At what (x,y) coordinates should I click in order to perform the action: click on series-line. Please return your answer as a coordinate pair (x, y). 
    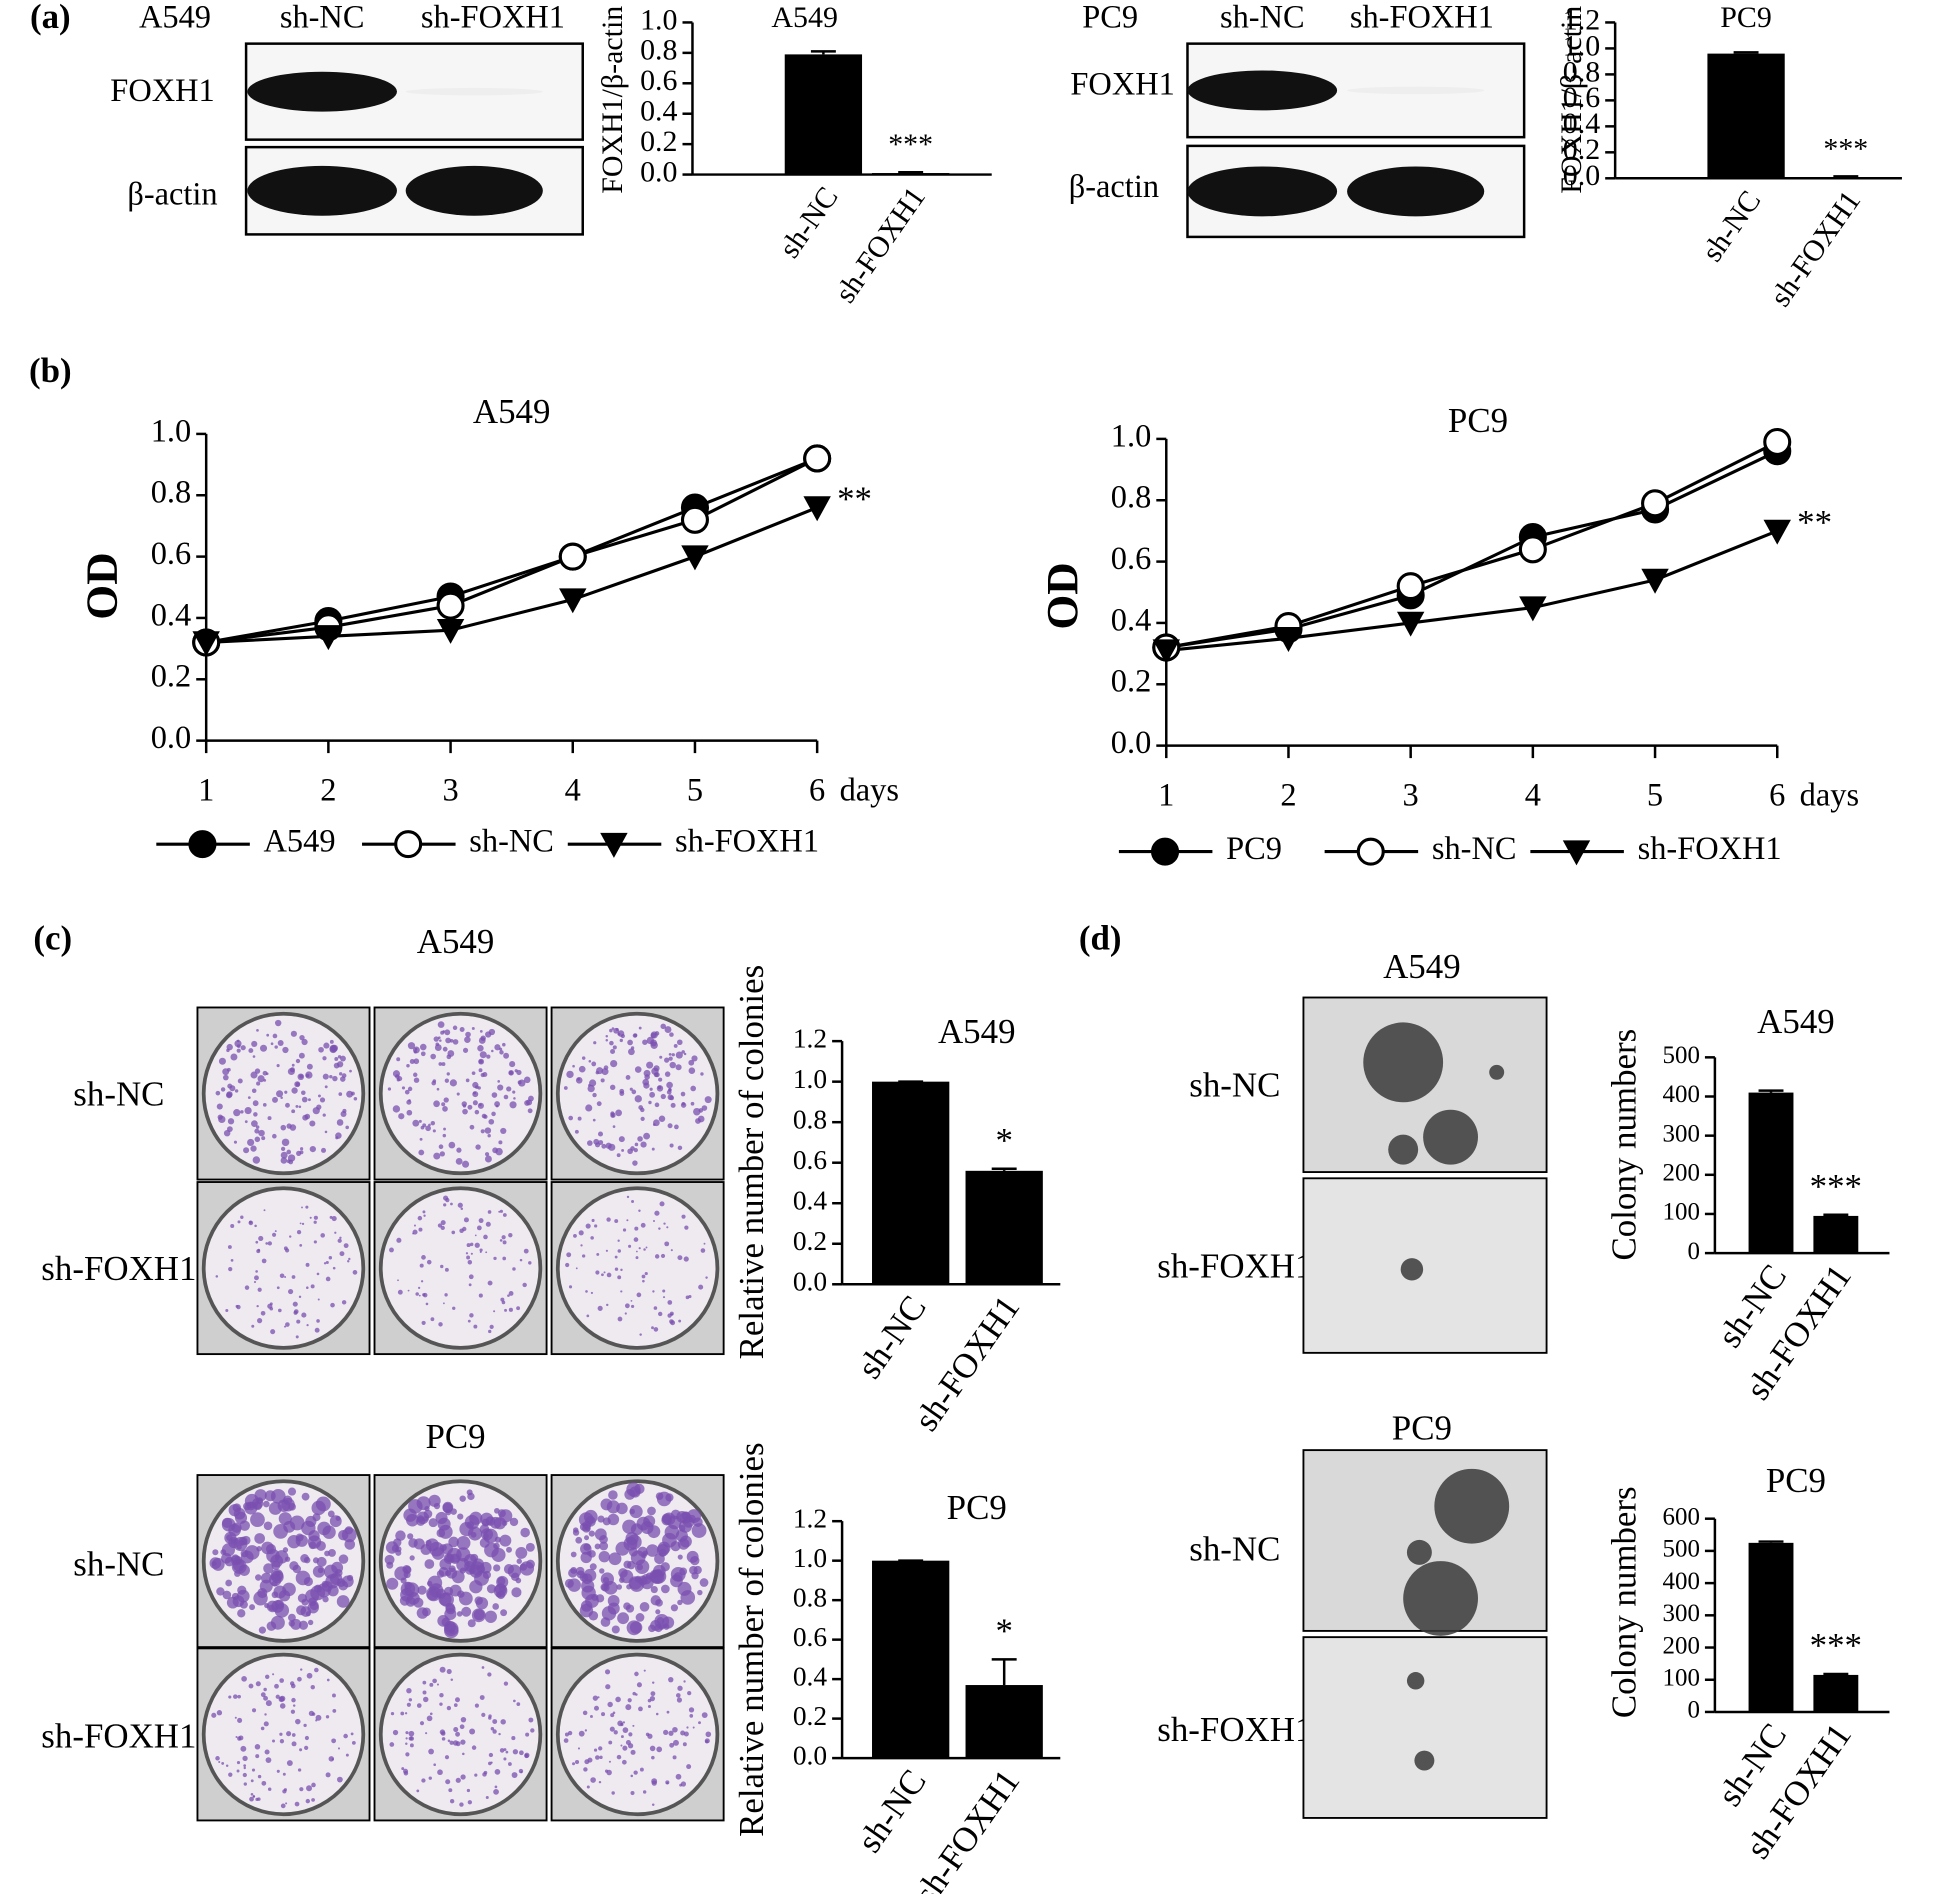
    Looking at the image, I should click on (1472, 591).